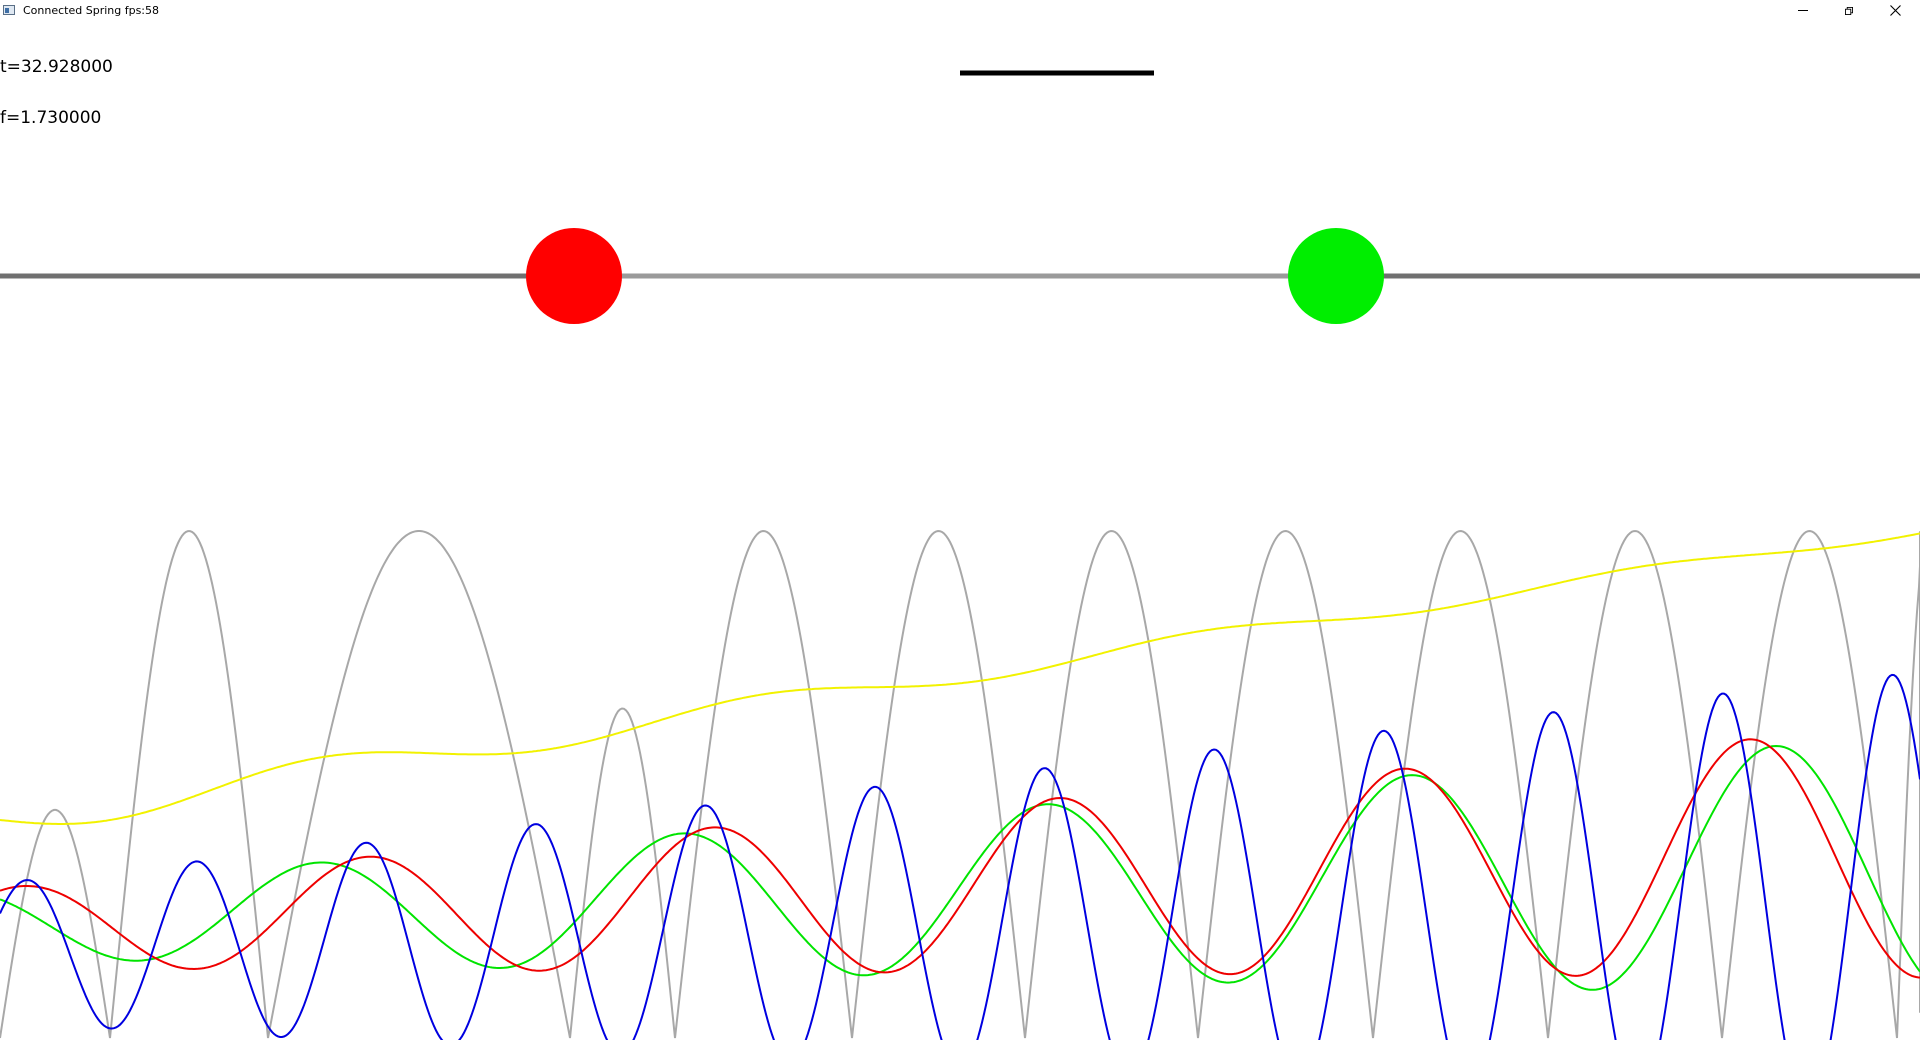 Image resolution: width=1920 pixels, height=1040 pixels. Describe the element at coordinates (960, 11) in the screenshot. I see `title-bar: Connected Spring fps:58` at that location.